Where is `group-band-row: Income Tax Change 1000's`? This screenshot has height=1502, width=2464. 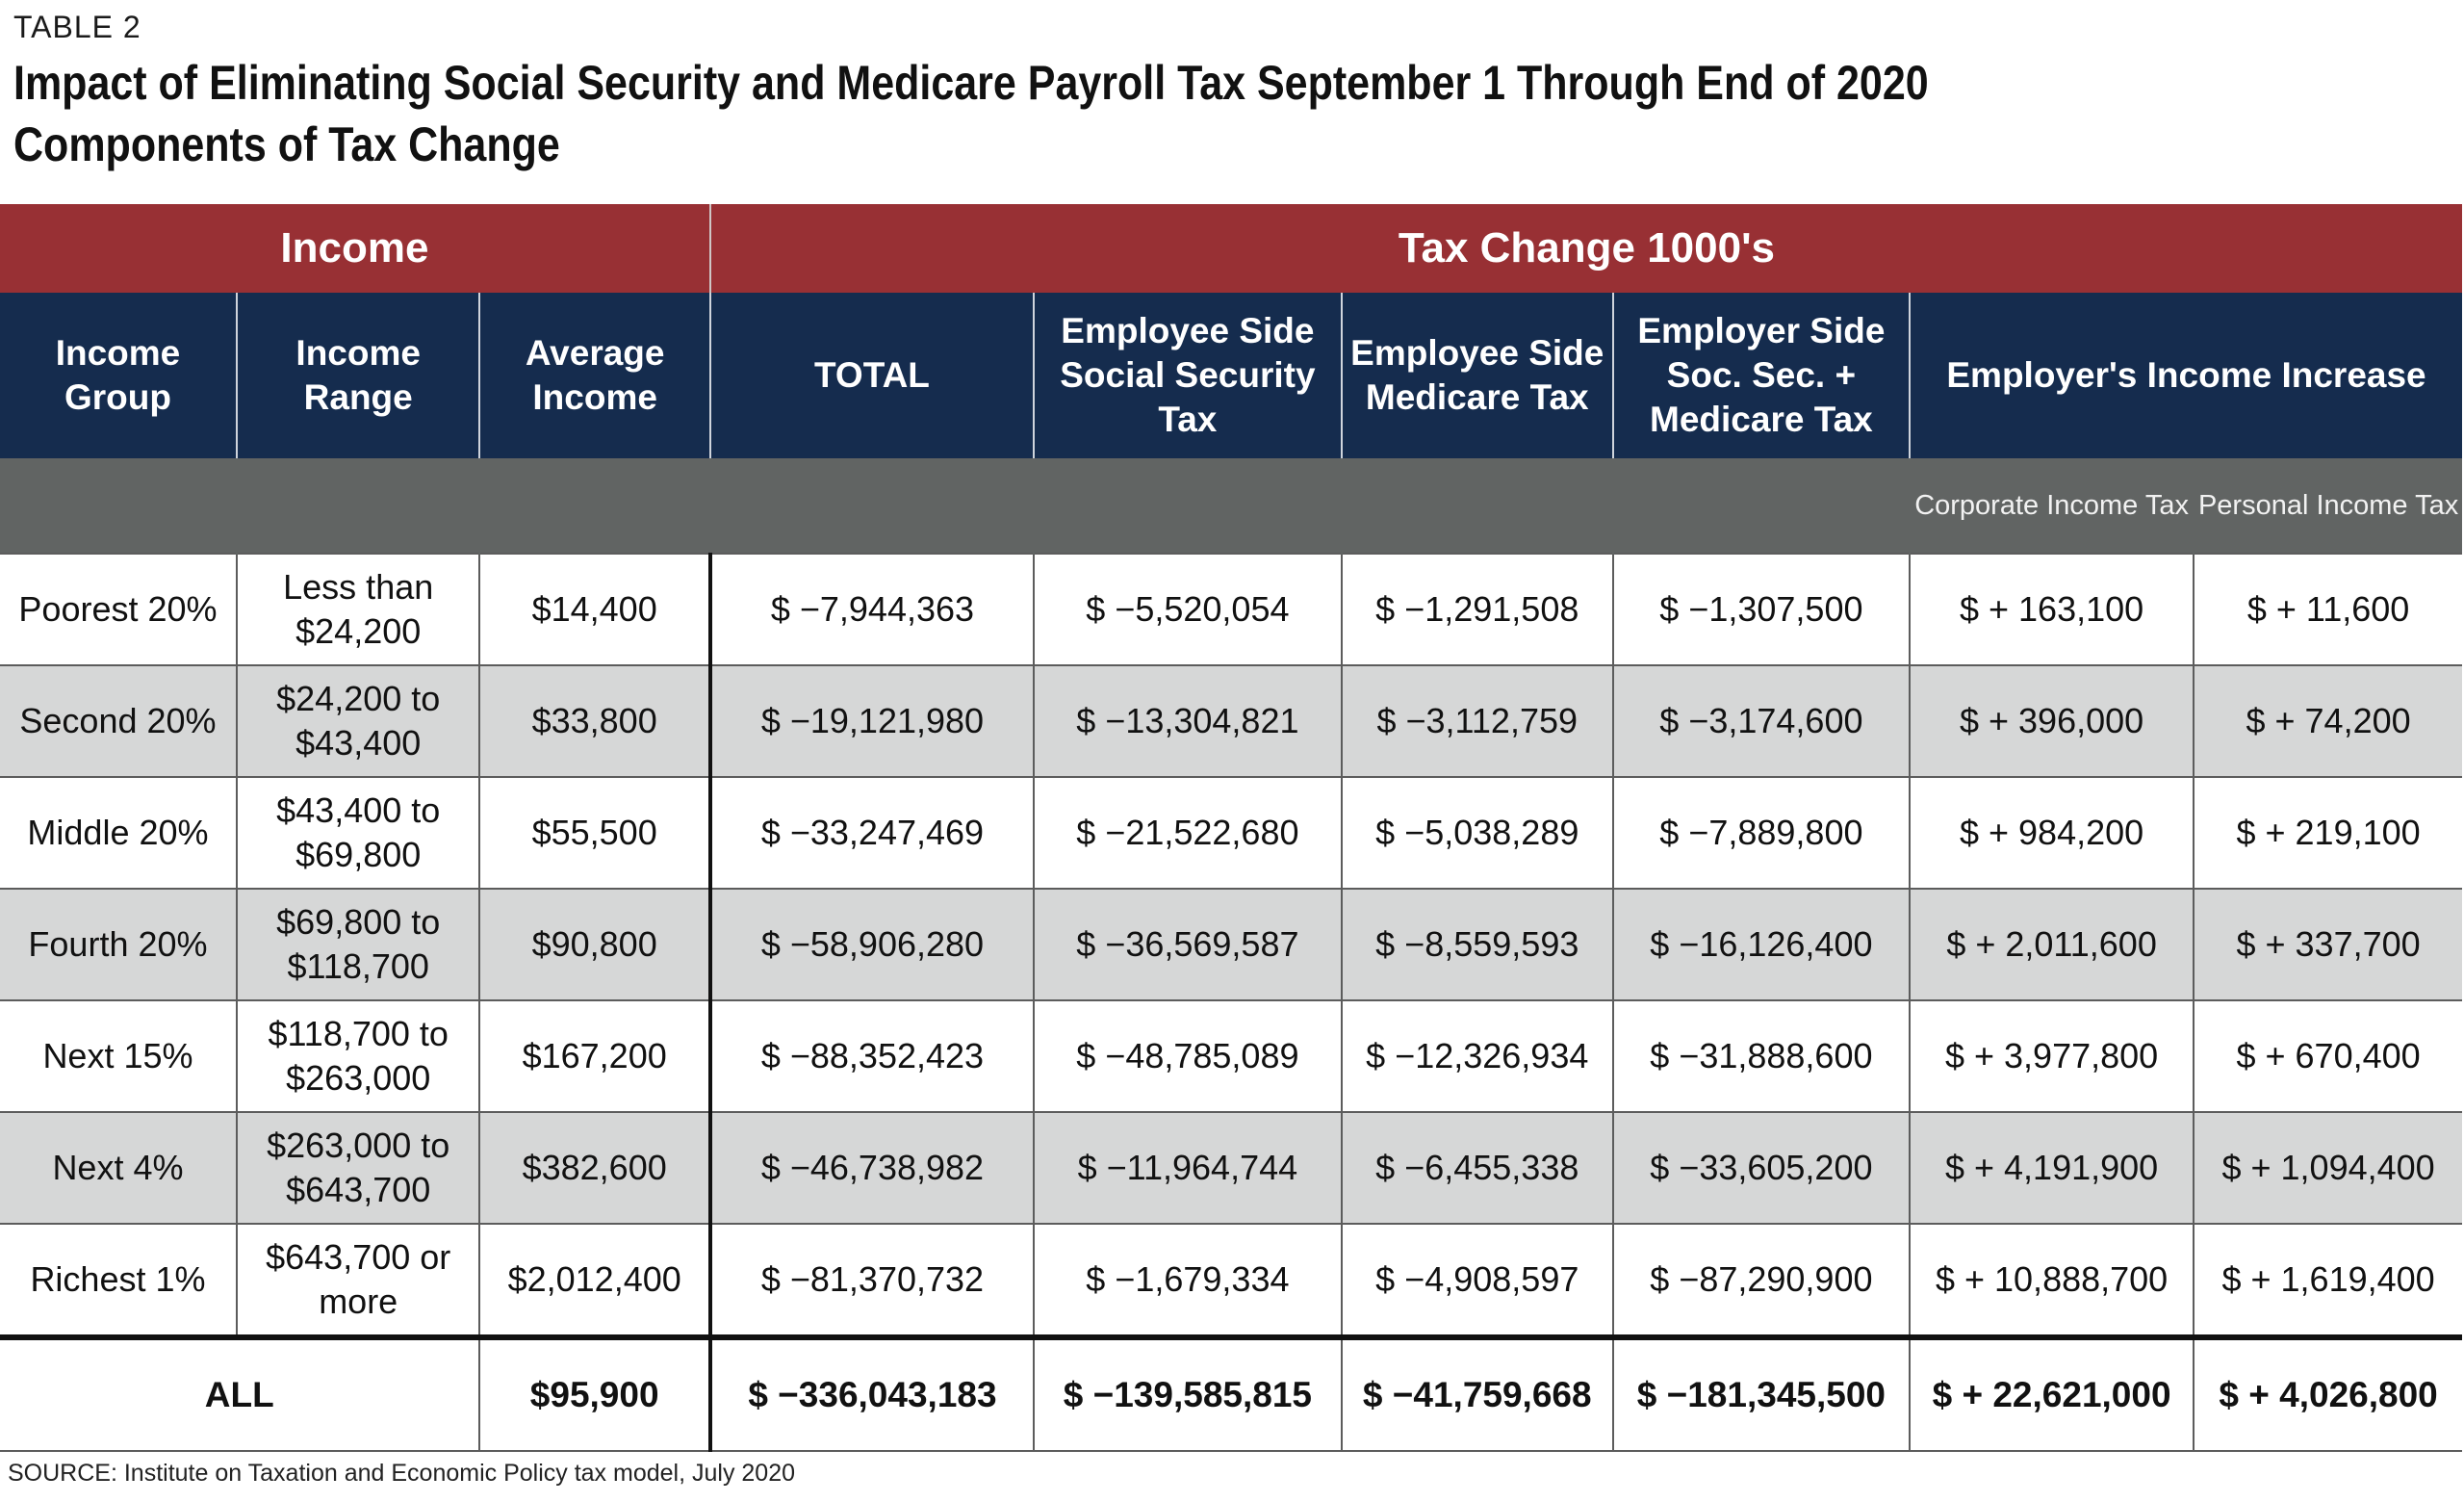 group-band-row: Income Tax Change 1000's is located at coordinates (1231, 248).